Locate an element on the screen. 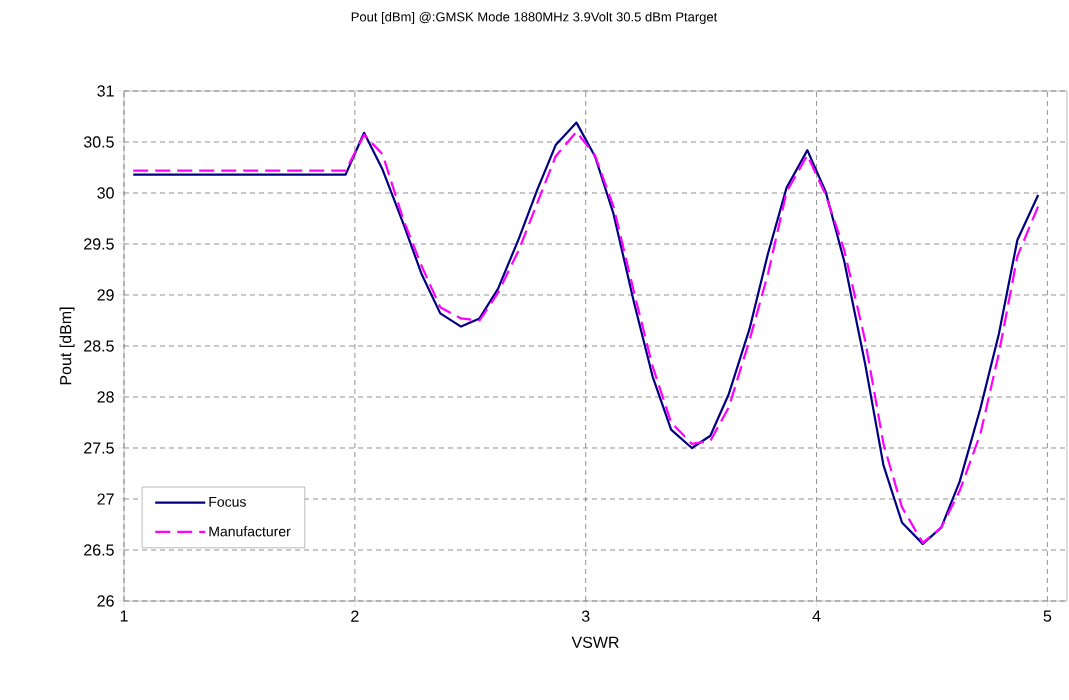 The image size is (1069, 700). x-tick-label: 4 is located at coordinates (816, 616).